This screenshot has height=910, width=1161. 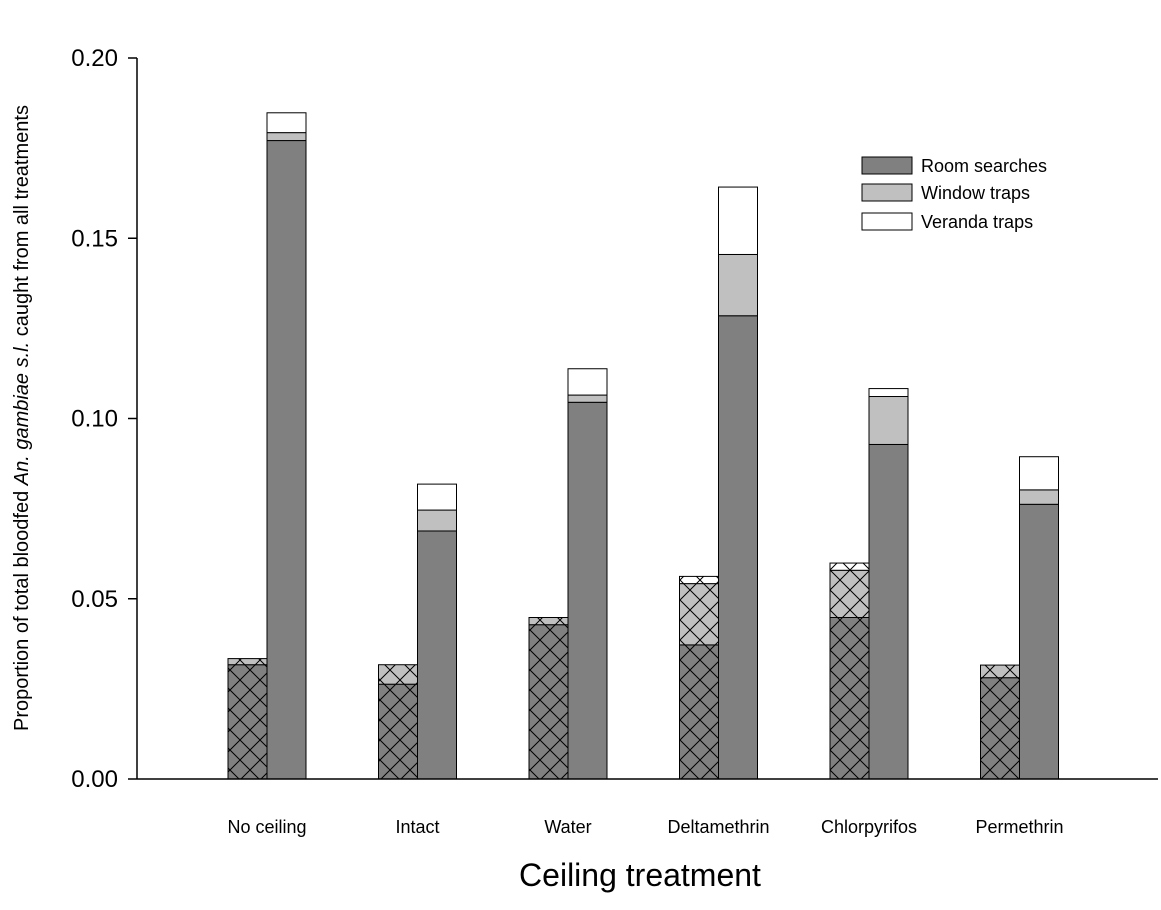 I want to click on y-ticks: 0.00 0.05 0.10 0.15 0.20, so click(x=104, y=419).